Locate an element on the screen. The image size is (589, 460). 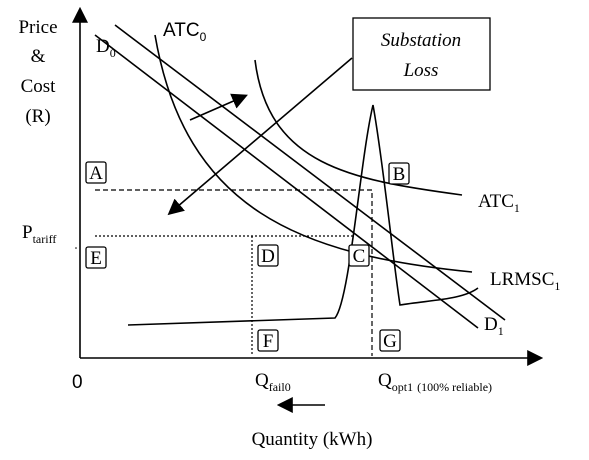
point-label: E is located at coordinates (96, 258).